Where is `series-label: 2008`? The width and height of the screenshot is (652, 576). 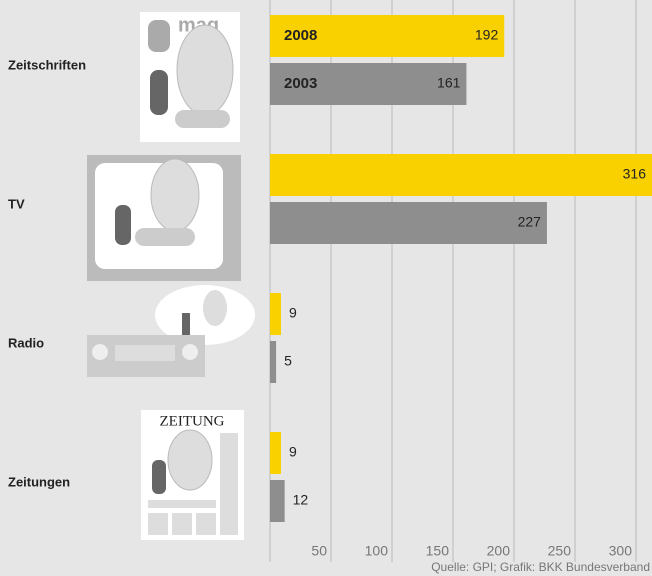 series-label: 2008 is located at coordinates (300, 35).